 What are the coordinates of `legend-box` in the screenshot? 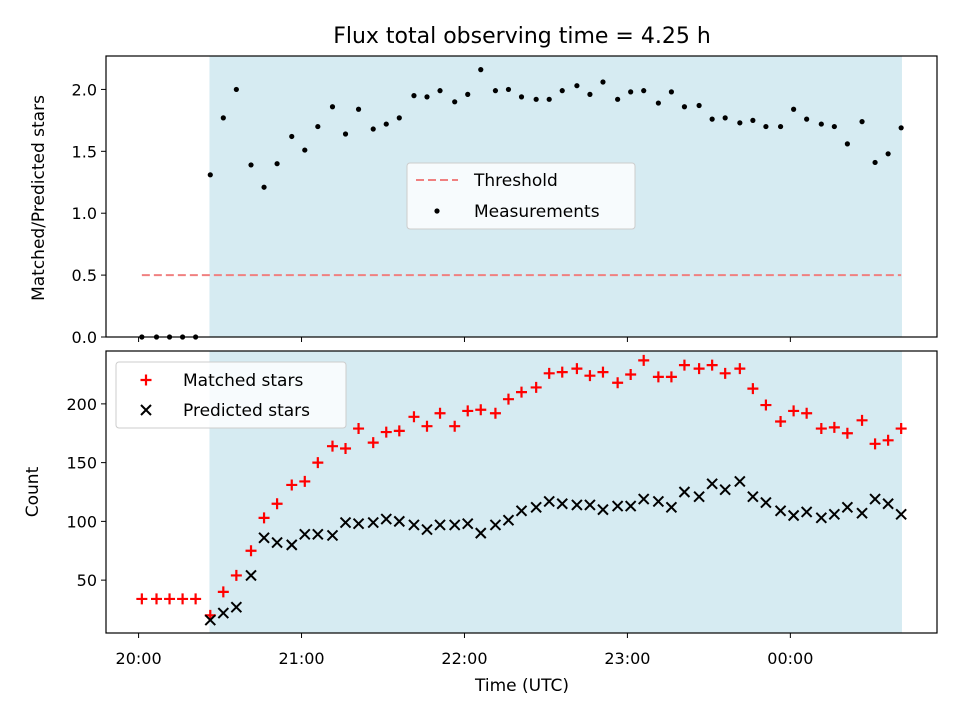 It's located at (231, 395).